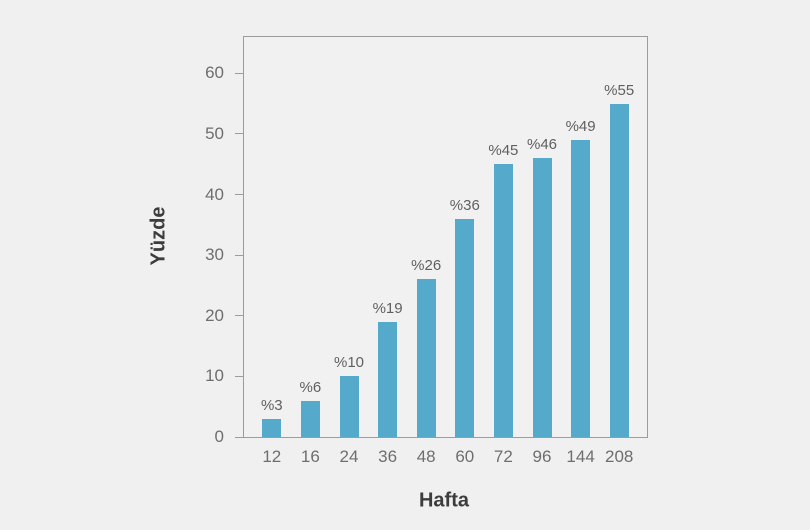 The height and width of the screenshot is (530, 810). I want to click on bar-value-label: %45, so click(503, 151).